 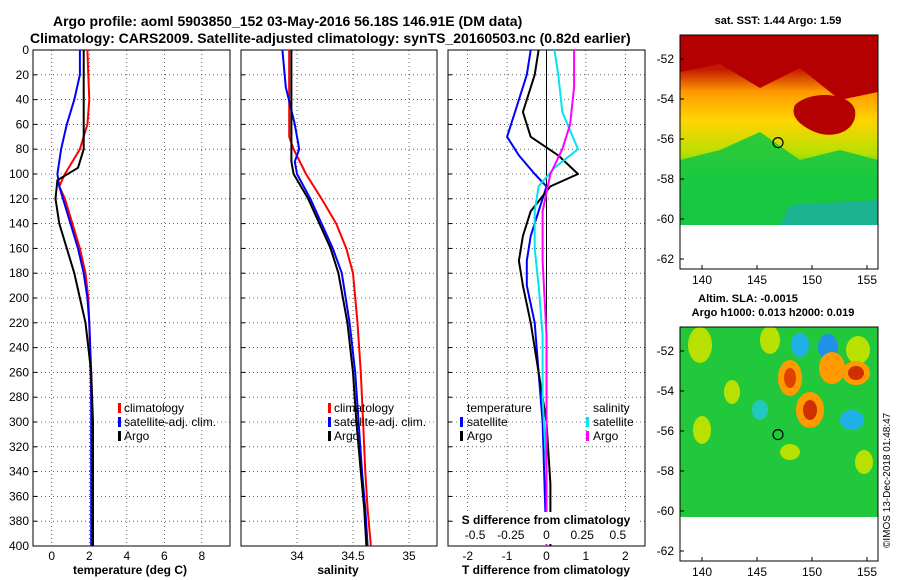 I want to click on legend-label-s-satellite: satellite, so click(x=613, y=422).